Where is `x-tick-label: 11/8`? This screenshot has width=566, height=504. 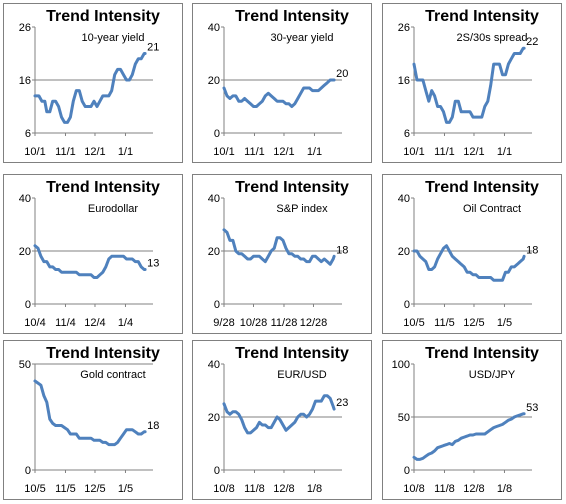
x-tick-label: 11/8 is located at coordinates (254, 489).